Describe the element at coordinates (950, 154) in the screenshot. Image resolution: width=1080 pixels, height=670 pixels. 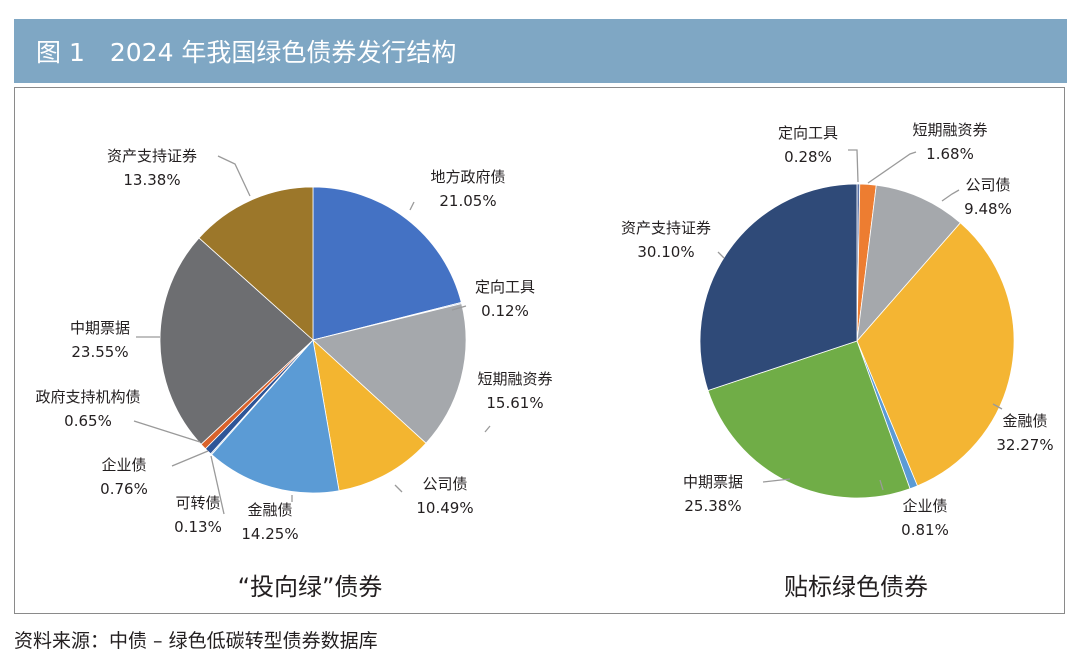
I see `slice-value-label: 1.68%` at that location.